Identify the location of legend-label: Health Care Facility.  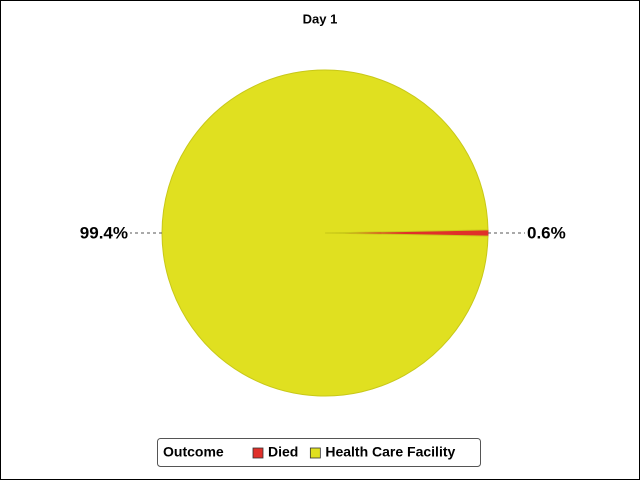
(390, 452).